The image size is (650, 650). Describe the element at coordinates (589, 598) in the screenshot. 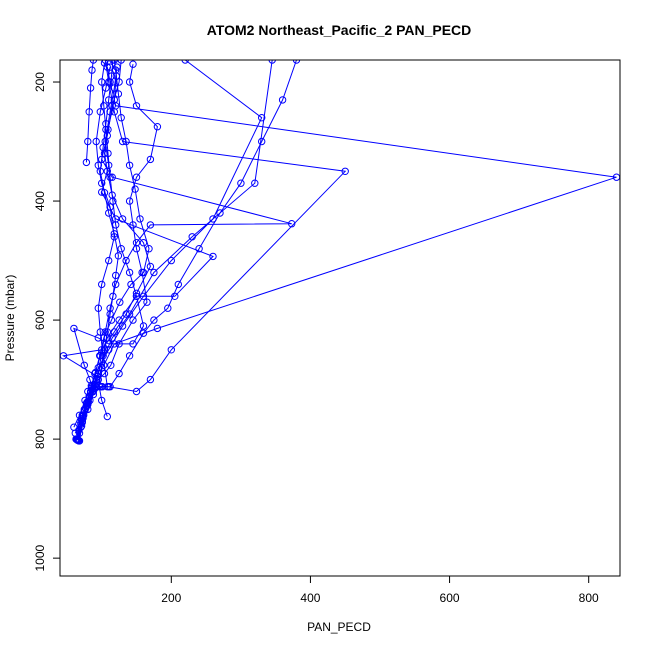

I see `x-tick-label: 800` at that location.